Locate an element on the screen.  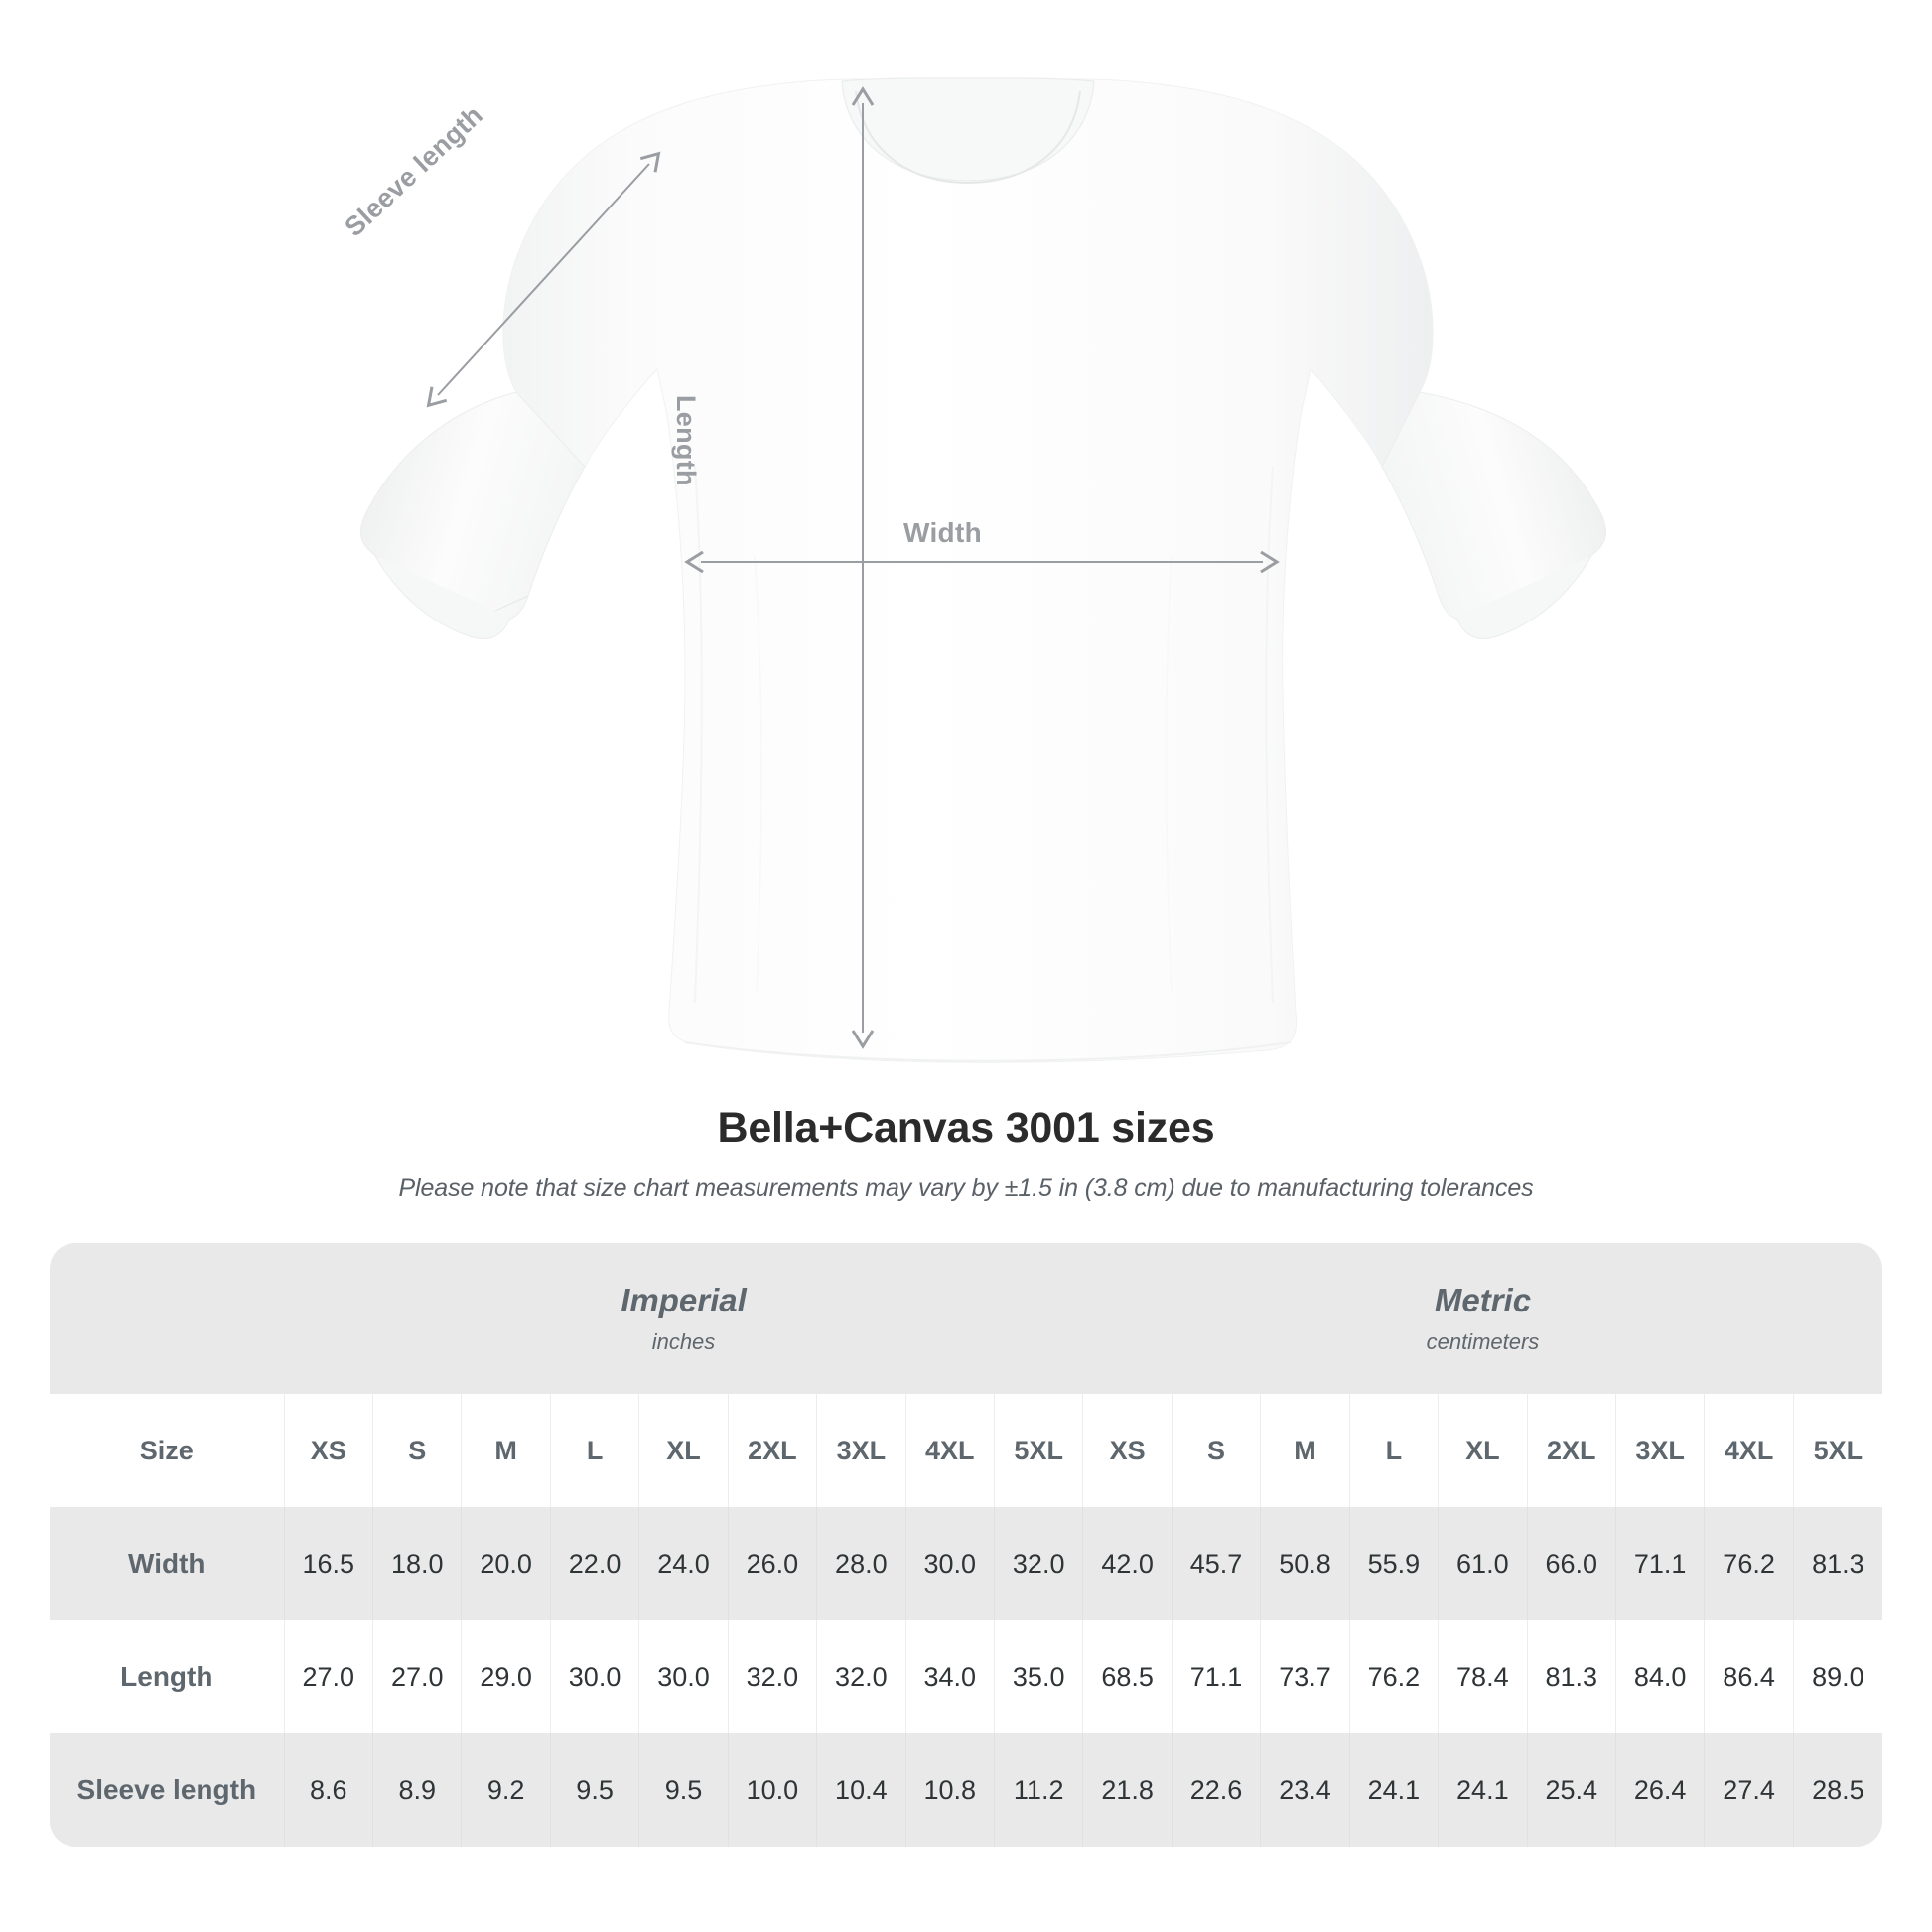
measurement-cell: 45.7 is located at coordinates (1216, 1563).